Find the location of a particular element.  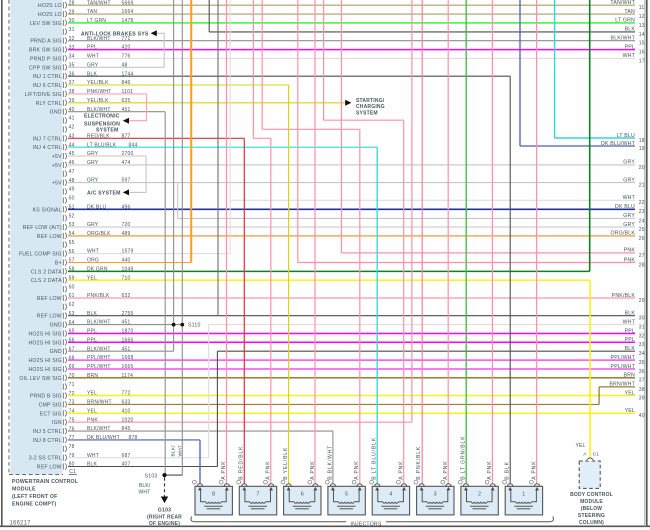

svg-text: 878 is located at coordinates (133, 438).